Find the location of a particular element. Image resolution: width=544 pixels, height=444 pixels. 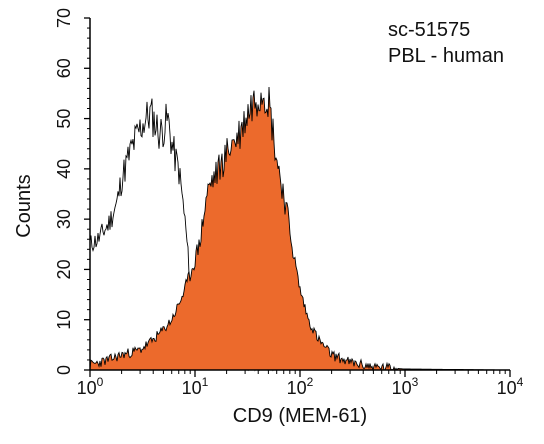

x-tick-label: 10¹ is located at coordinates (195, 386).